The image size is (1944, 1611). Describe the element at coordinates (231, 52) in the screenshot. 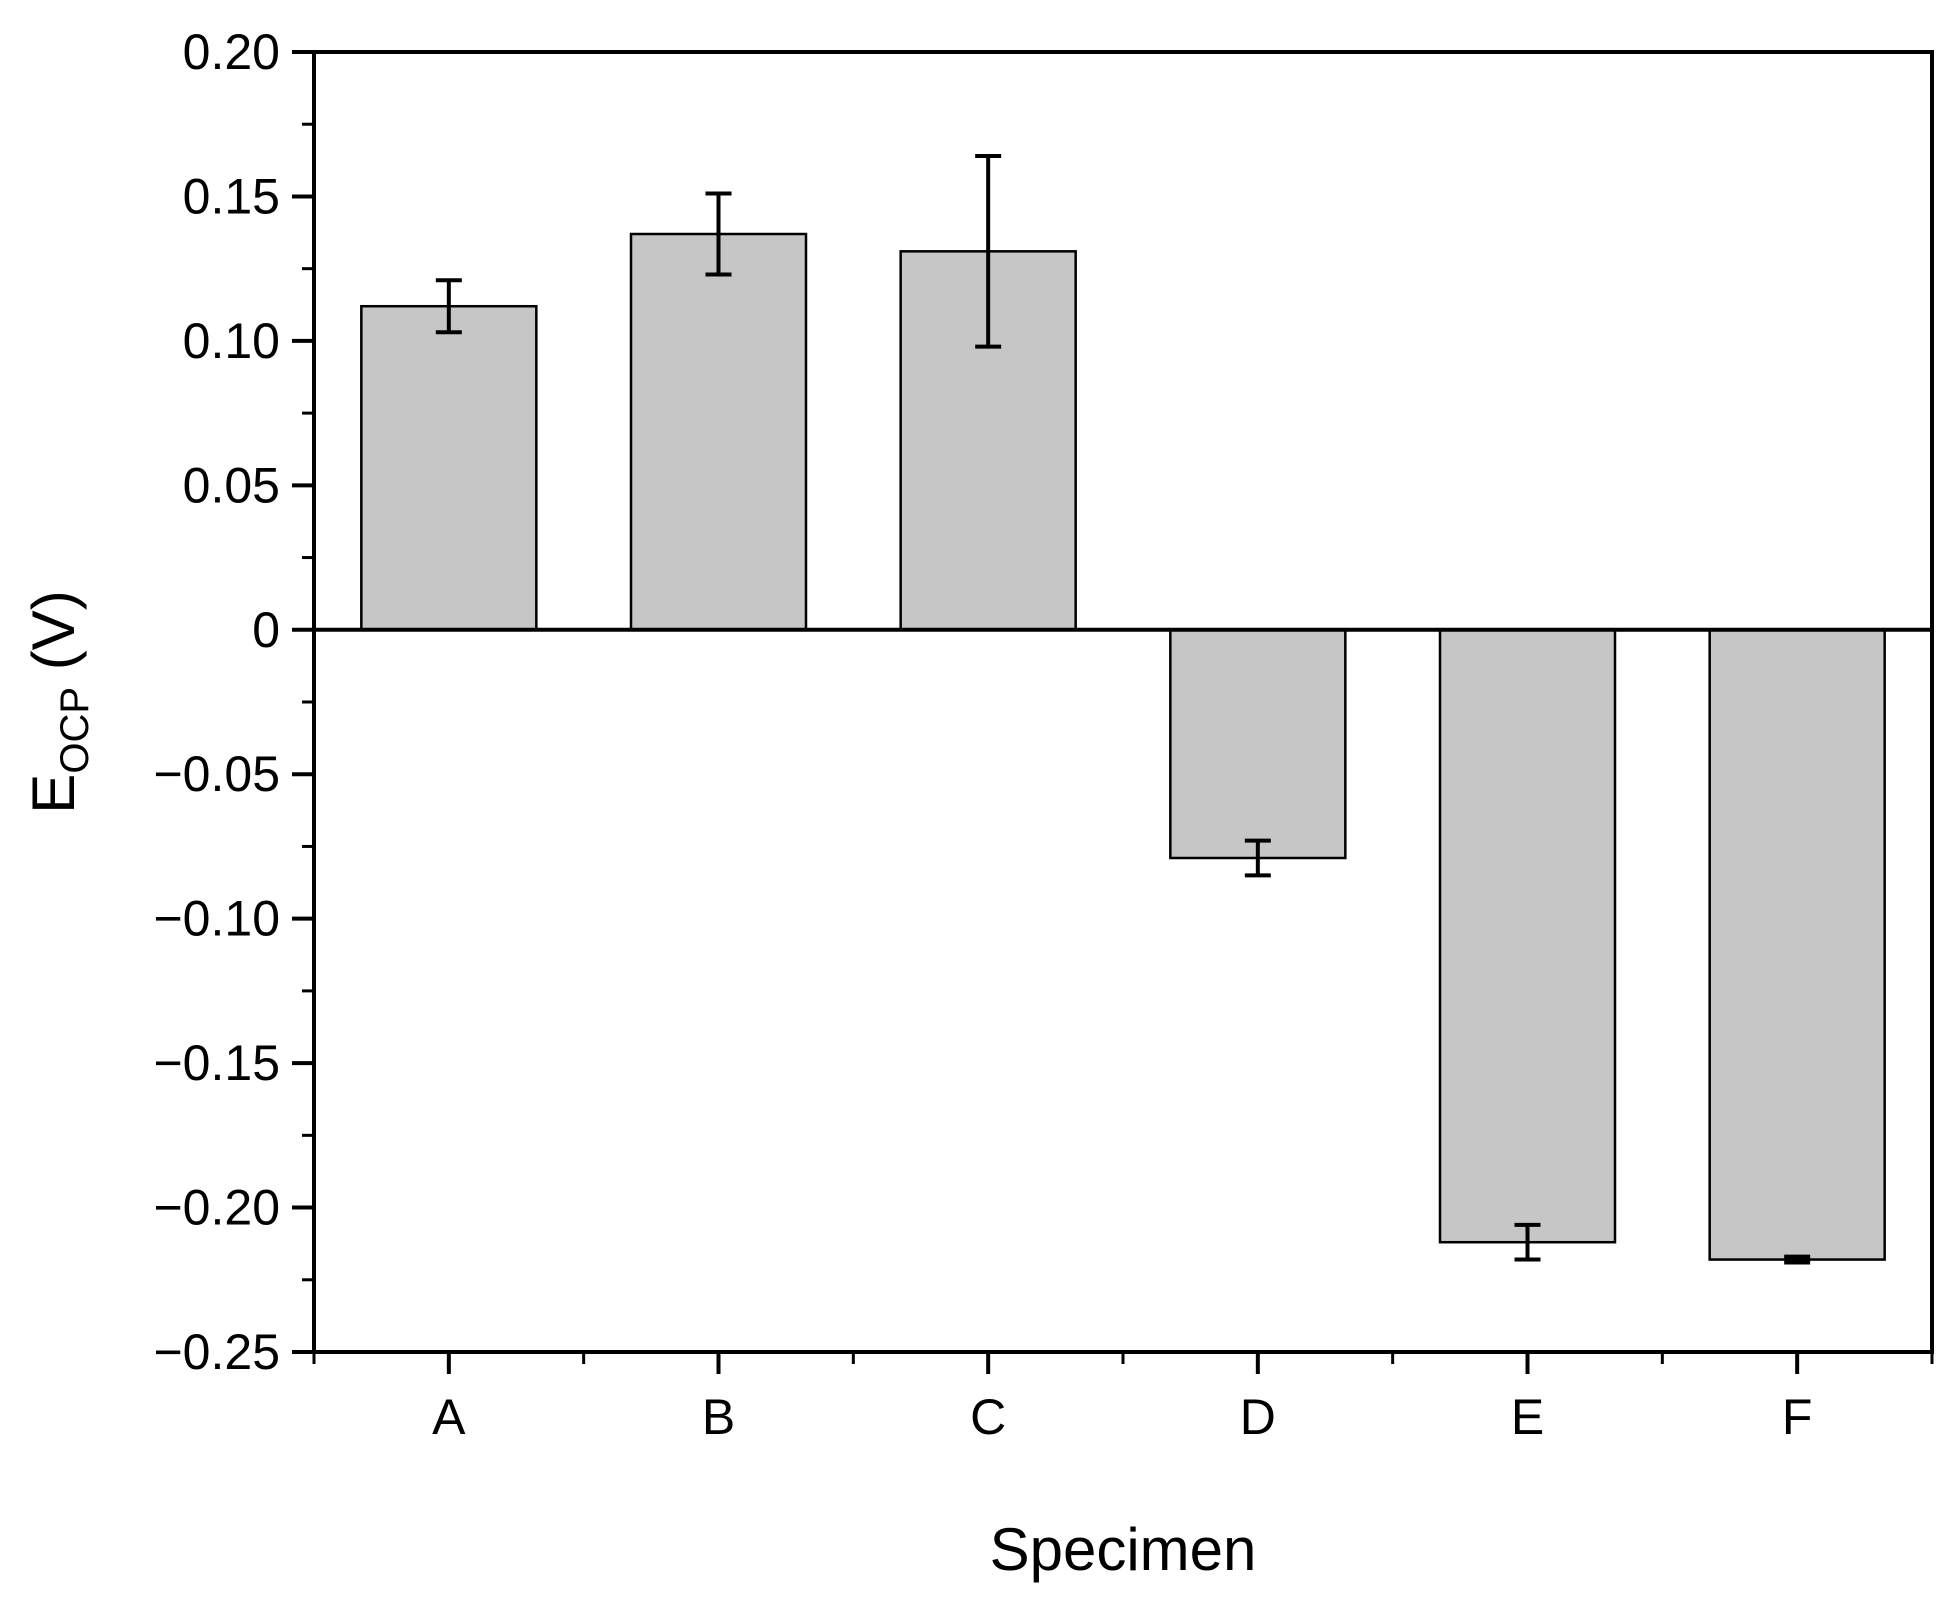

I see `y-tick-label: 0.20` at that location.